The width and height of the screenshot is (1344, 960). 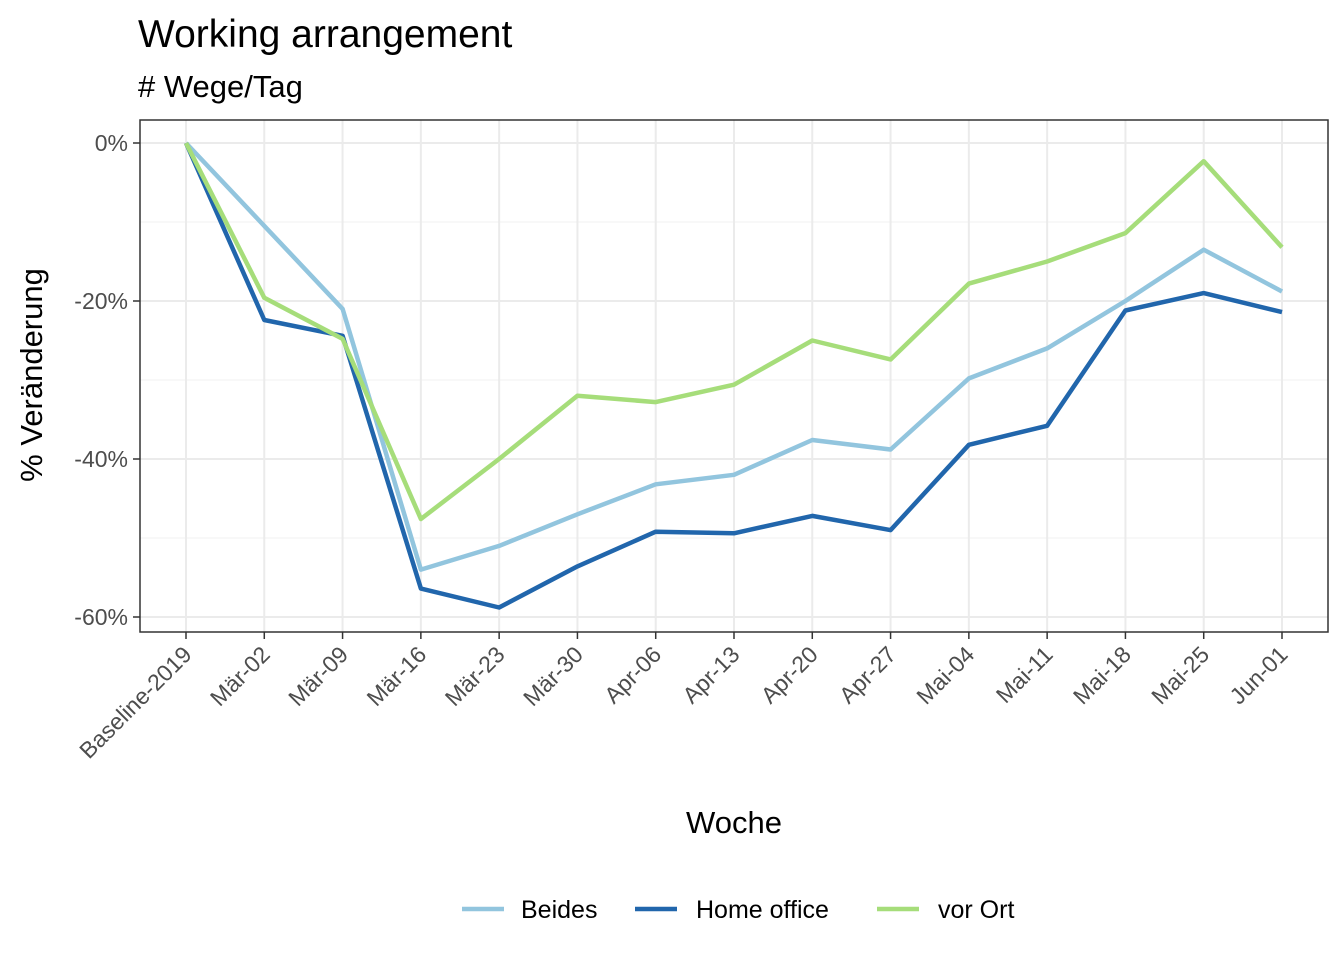 What do you see at coordinates (475, 676) in the screenshot?
I see `x-tick-label: Mär-23` at bounding box center [475, 676].